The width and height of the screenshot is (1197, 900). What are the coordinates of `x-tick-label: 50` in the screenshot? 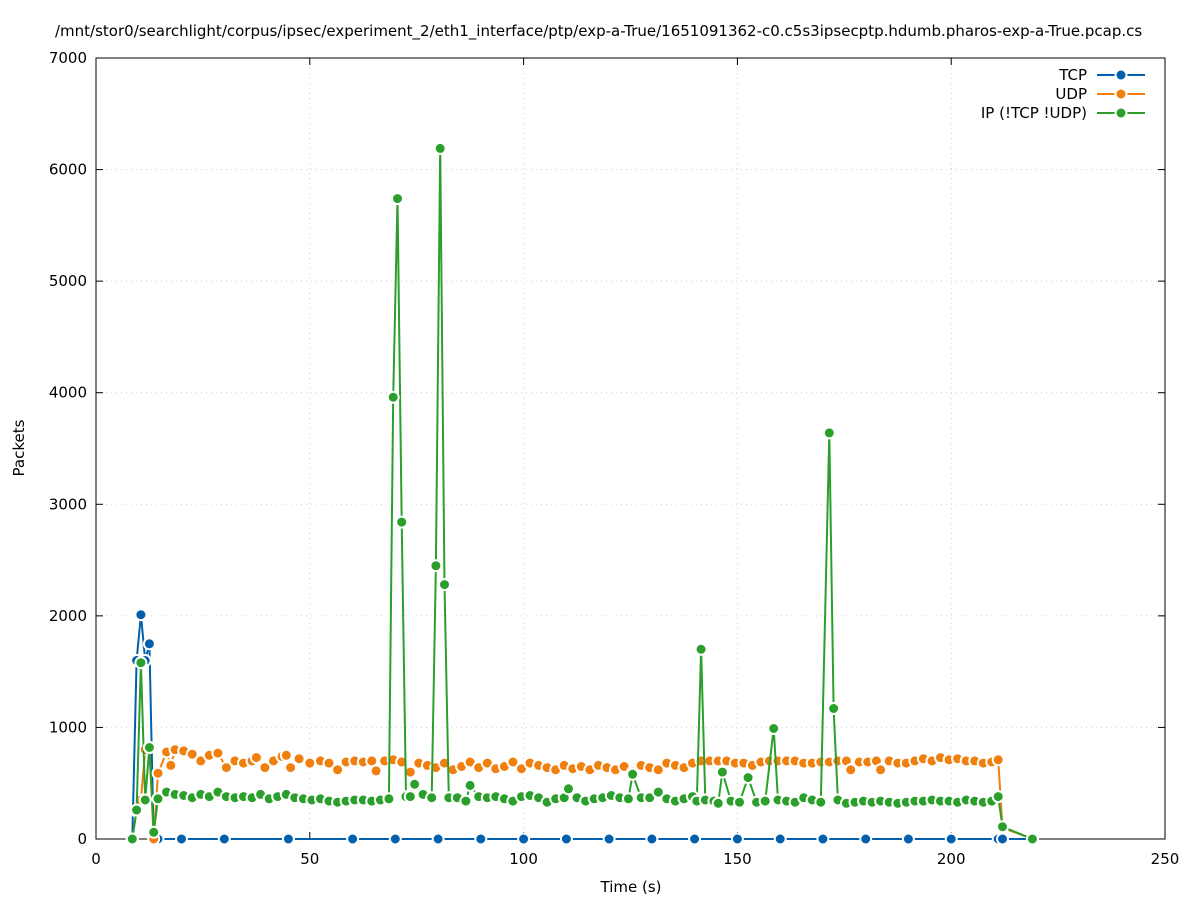 It's located at (309, 859).